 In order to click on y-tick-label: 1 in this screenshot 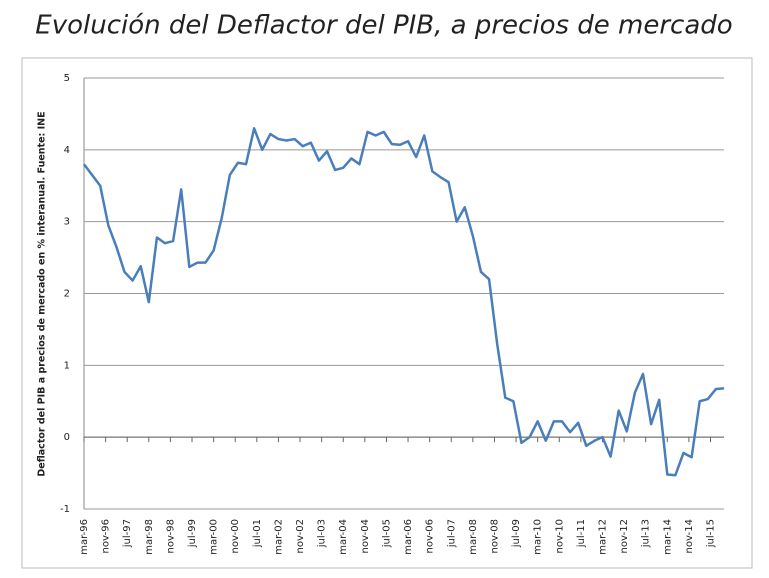, I will do `click(67, 365)`.